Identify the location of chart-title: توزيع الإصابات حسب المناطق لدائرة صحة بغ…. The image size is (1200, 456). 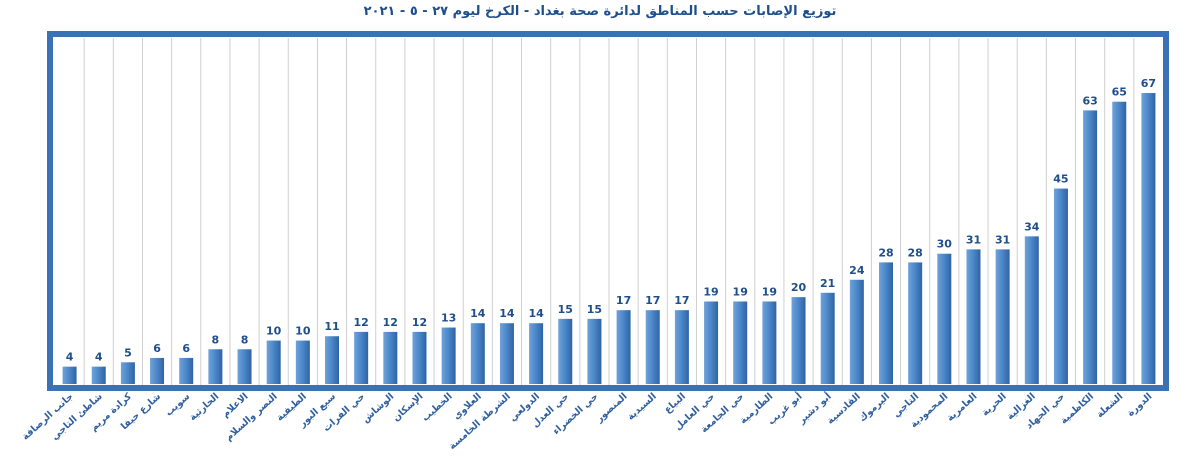
(600, 11).